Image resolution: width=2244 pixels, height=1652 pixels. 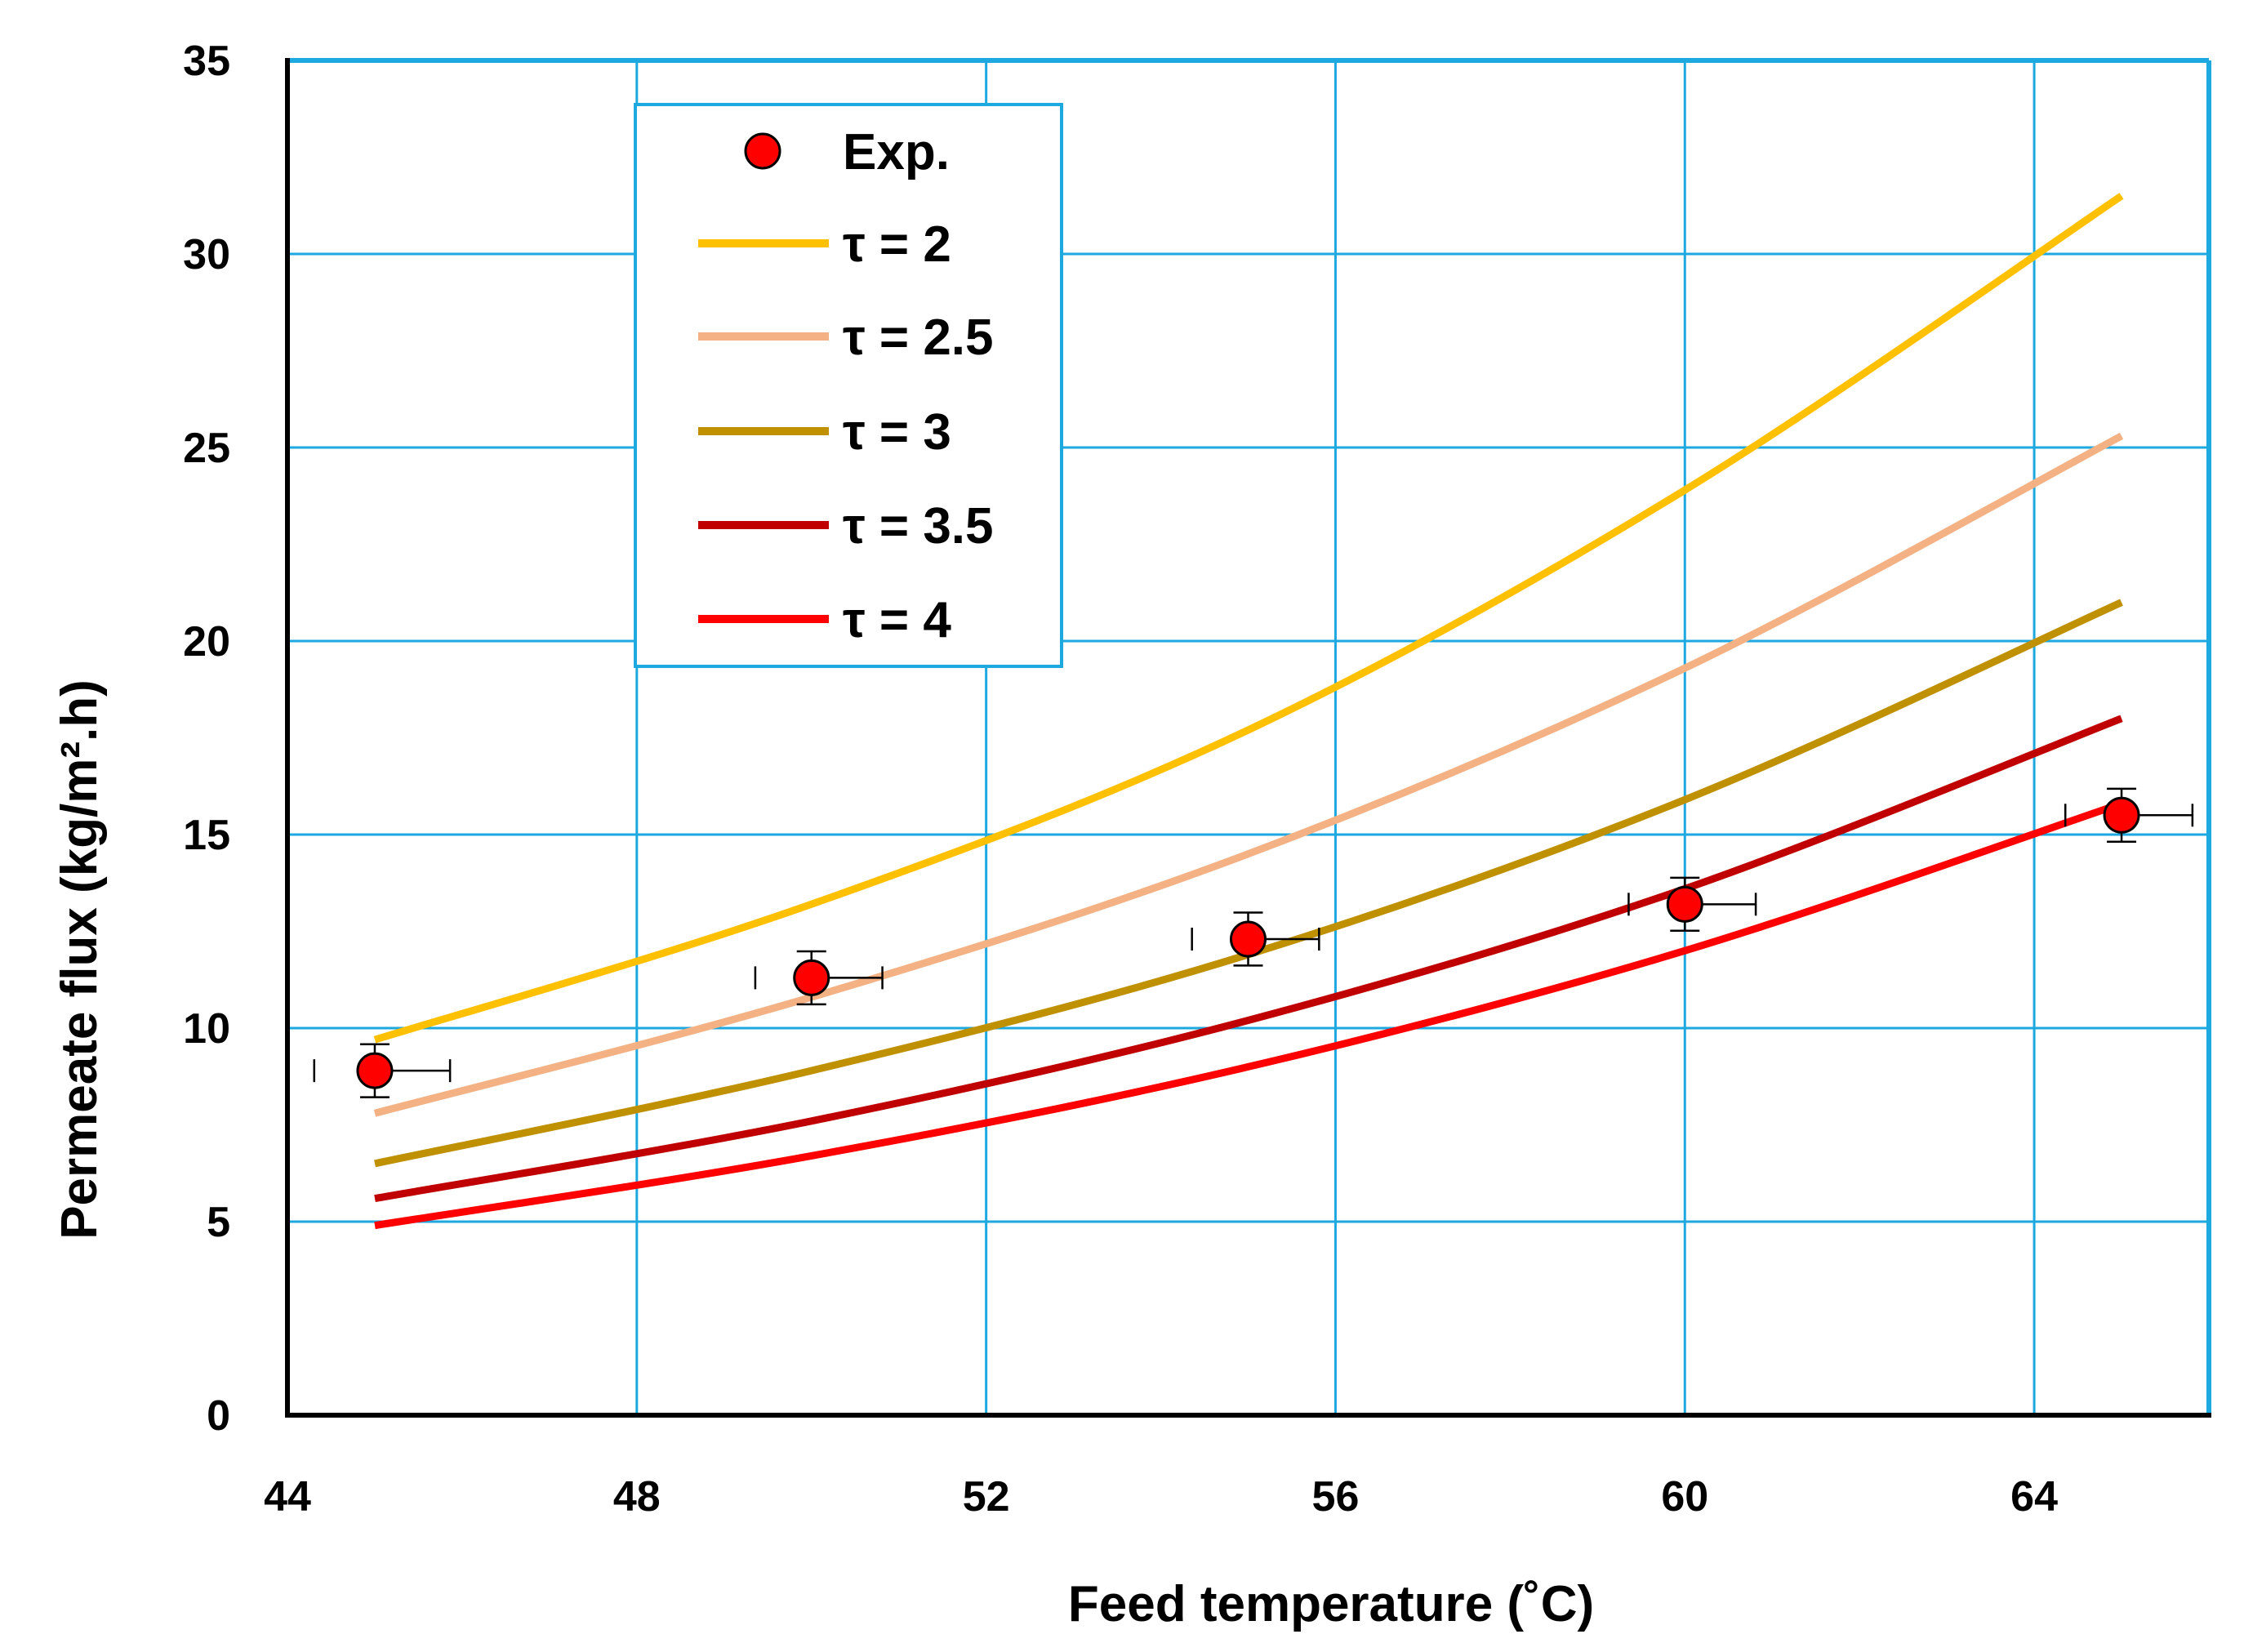 I want to click on legend-label-3: τ = 3, so click(x=897, y=432).